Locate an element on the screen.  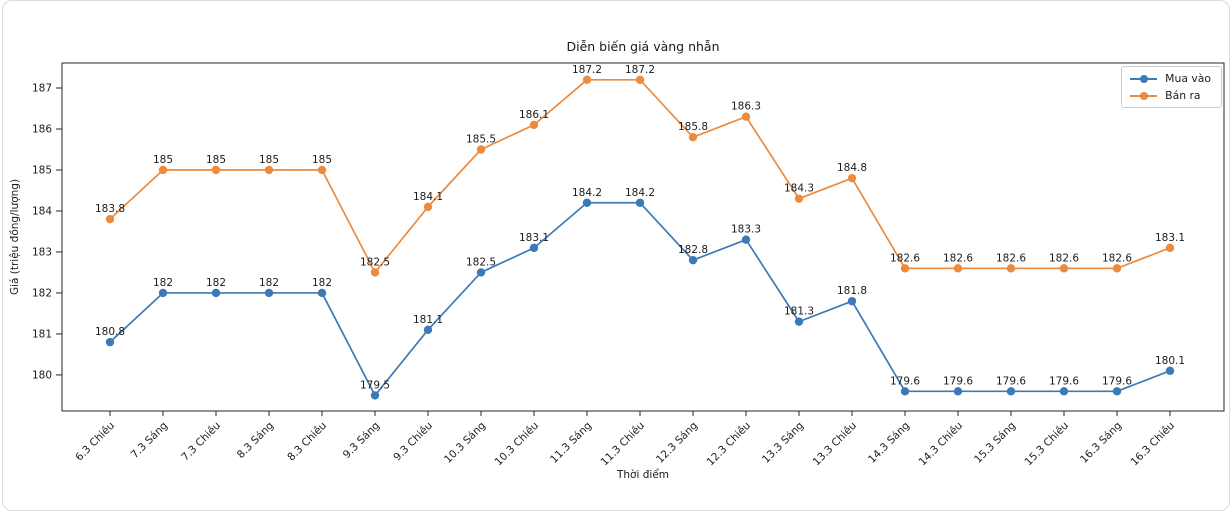
data-point-label: 184.3 is located at coordinates (799, 189).